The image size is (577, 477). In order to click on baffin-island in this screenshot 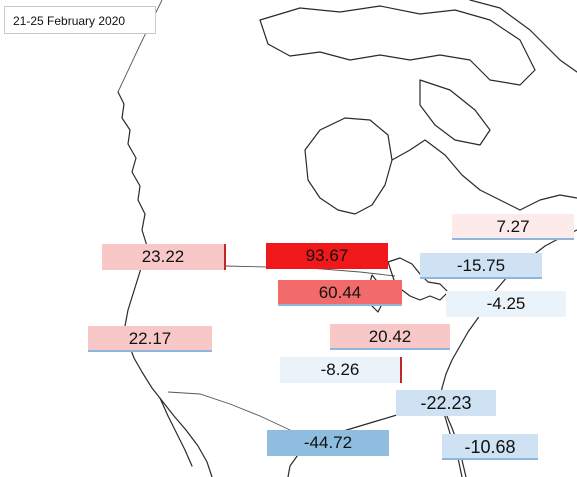, I will do `click(455, 112)`.